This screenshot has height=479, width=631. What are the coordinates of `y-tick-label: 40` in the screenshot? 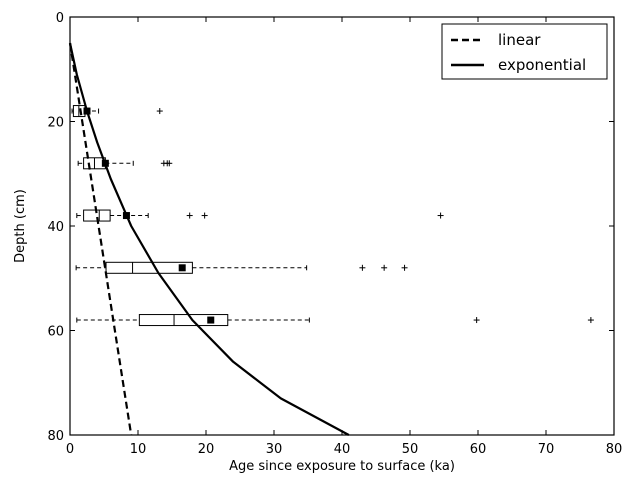 It's located at (55, 227).